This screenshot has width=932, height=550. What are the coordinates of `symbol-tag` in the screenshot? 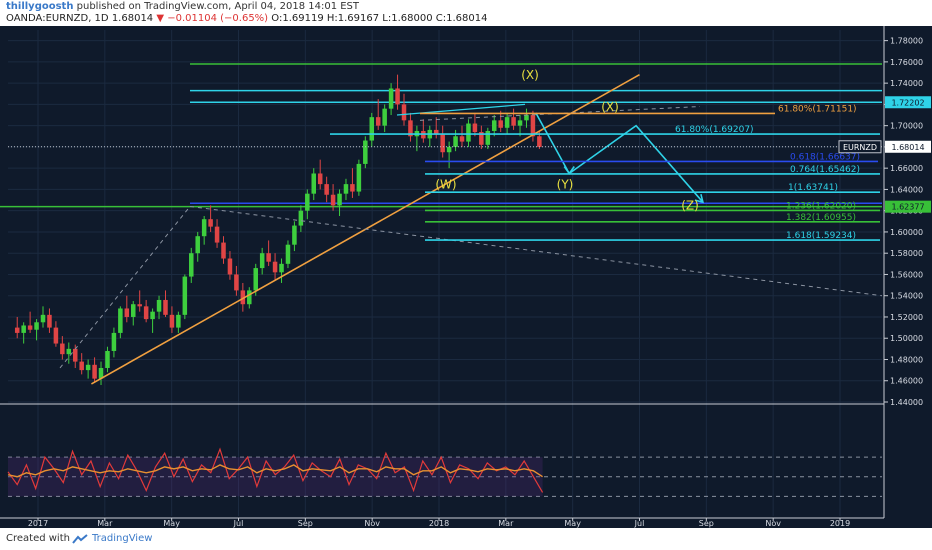 It's located at (860, 147).